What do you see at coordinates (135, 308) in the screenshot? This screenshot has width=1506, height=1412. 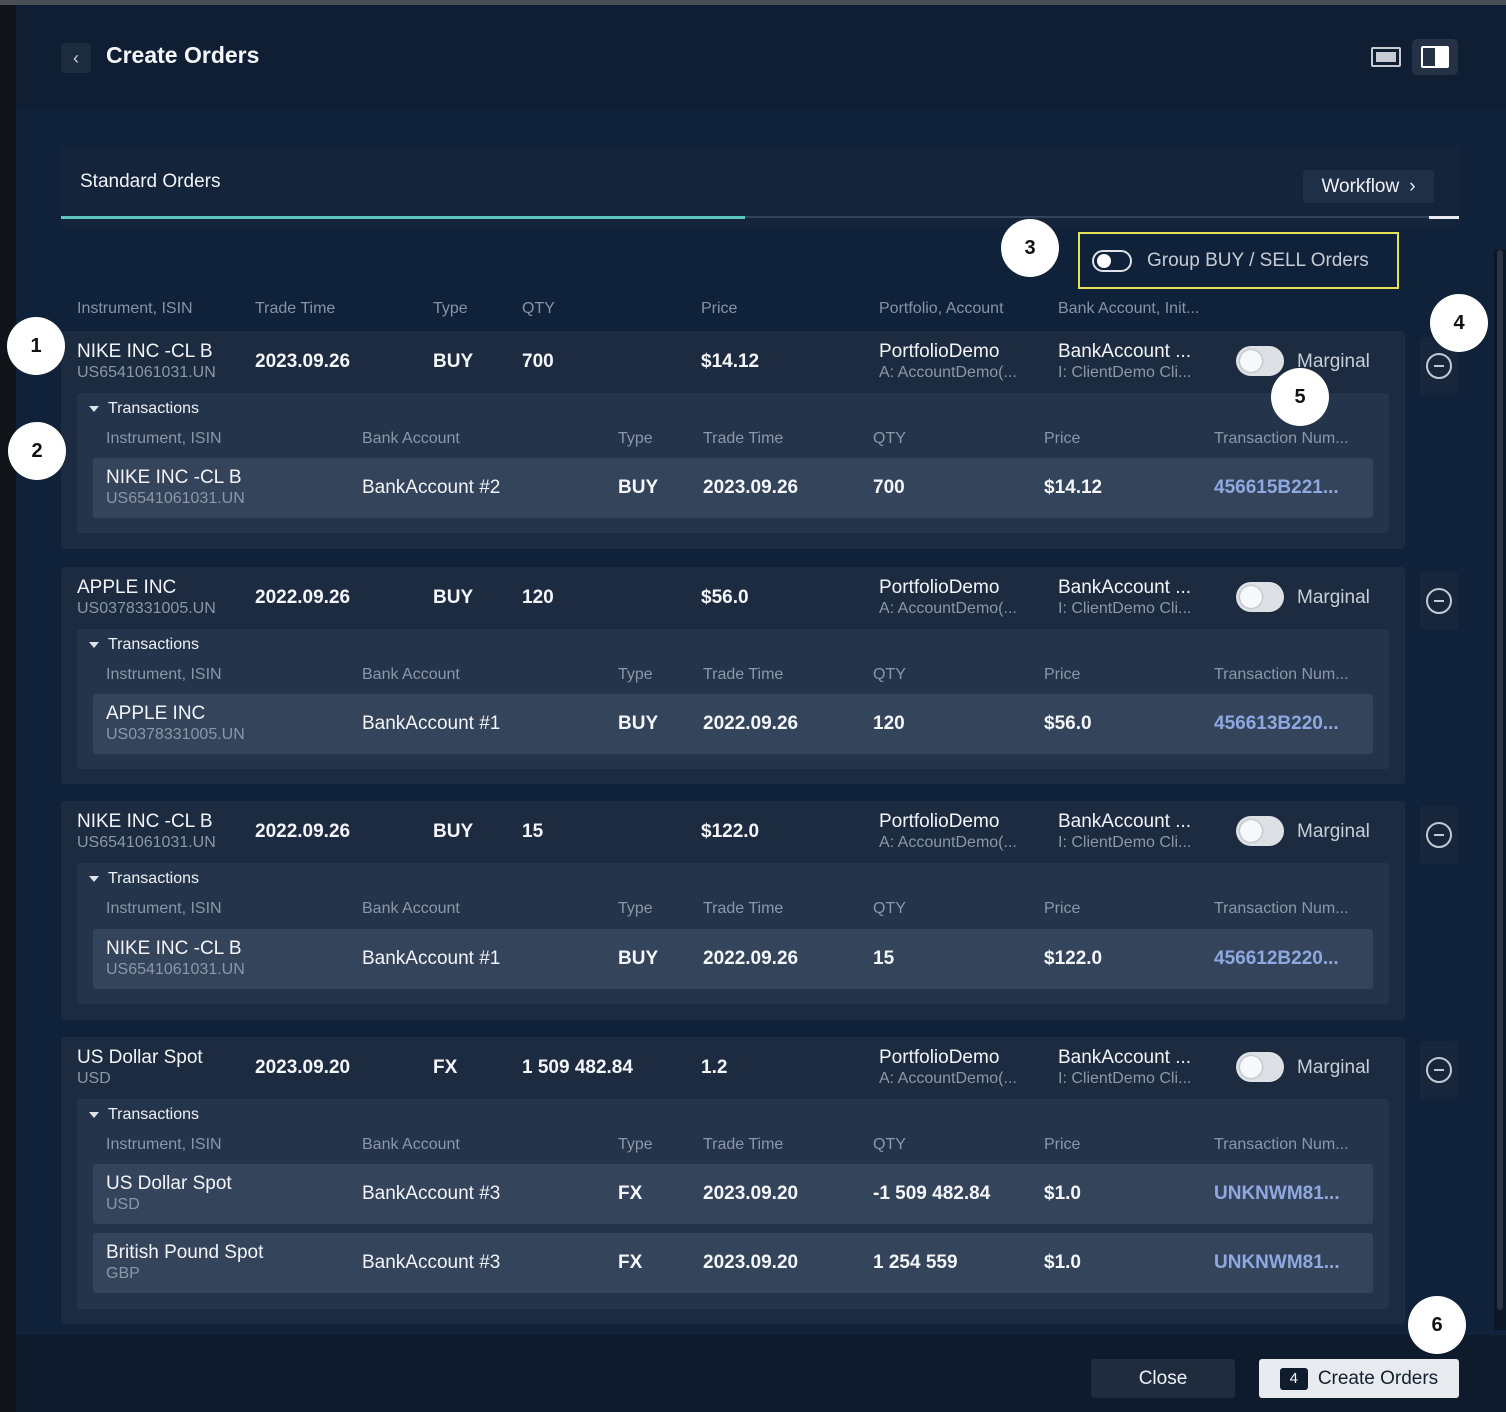 I see `column-header-instrument: Instrument, ISIN` at bounding box center [135, 308].